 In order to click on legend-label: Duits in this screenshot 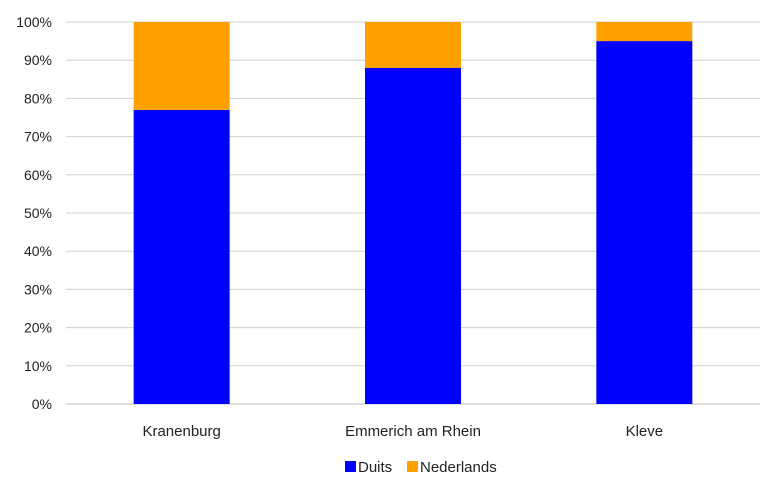, I will do `click(375, 467)`.